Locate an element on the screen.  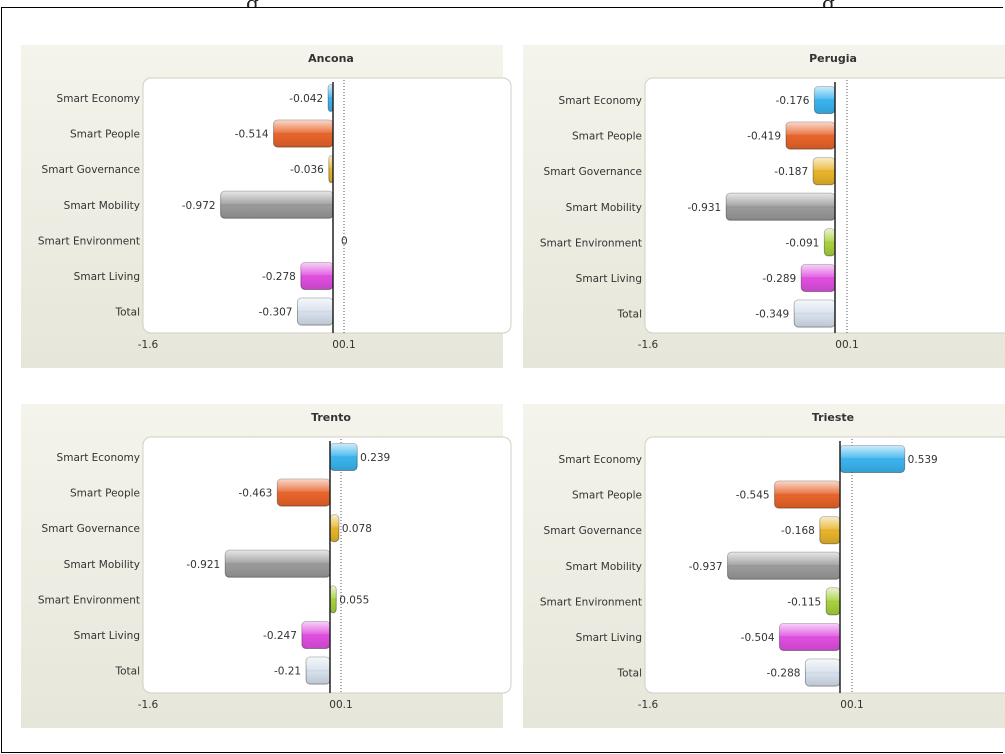
value-label: -0.288 is located at coordinates (784, 674).